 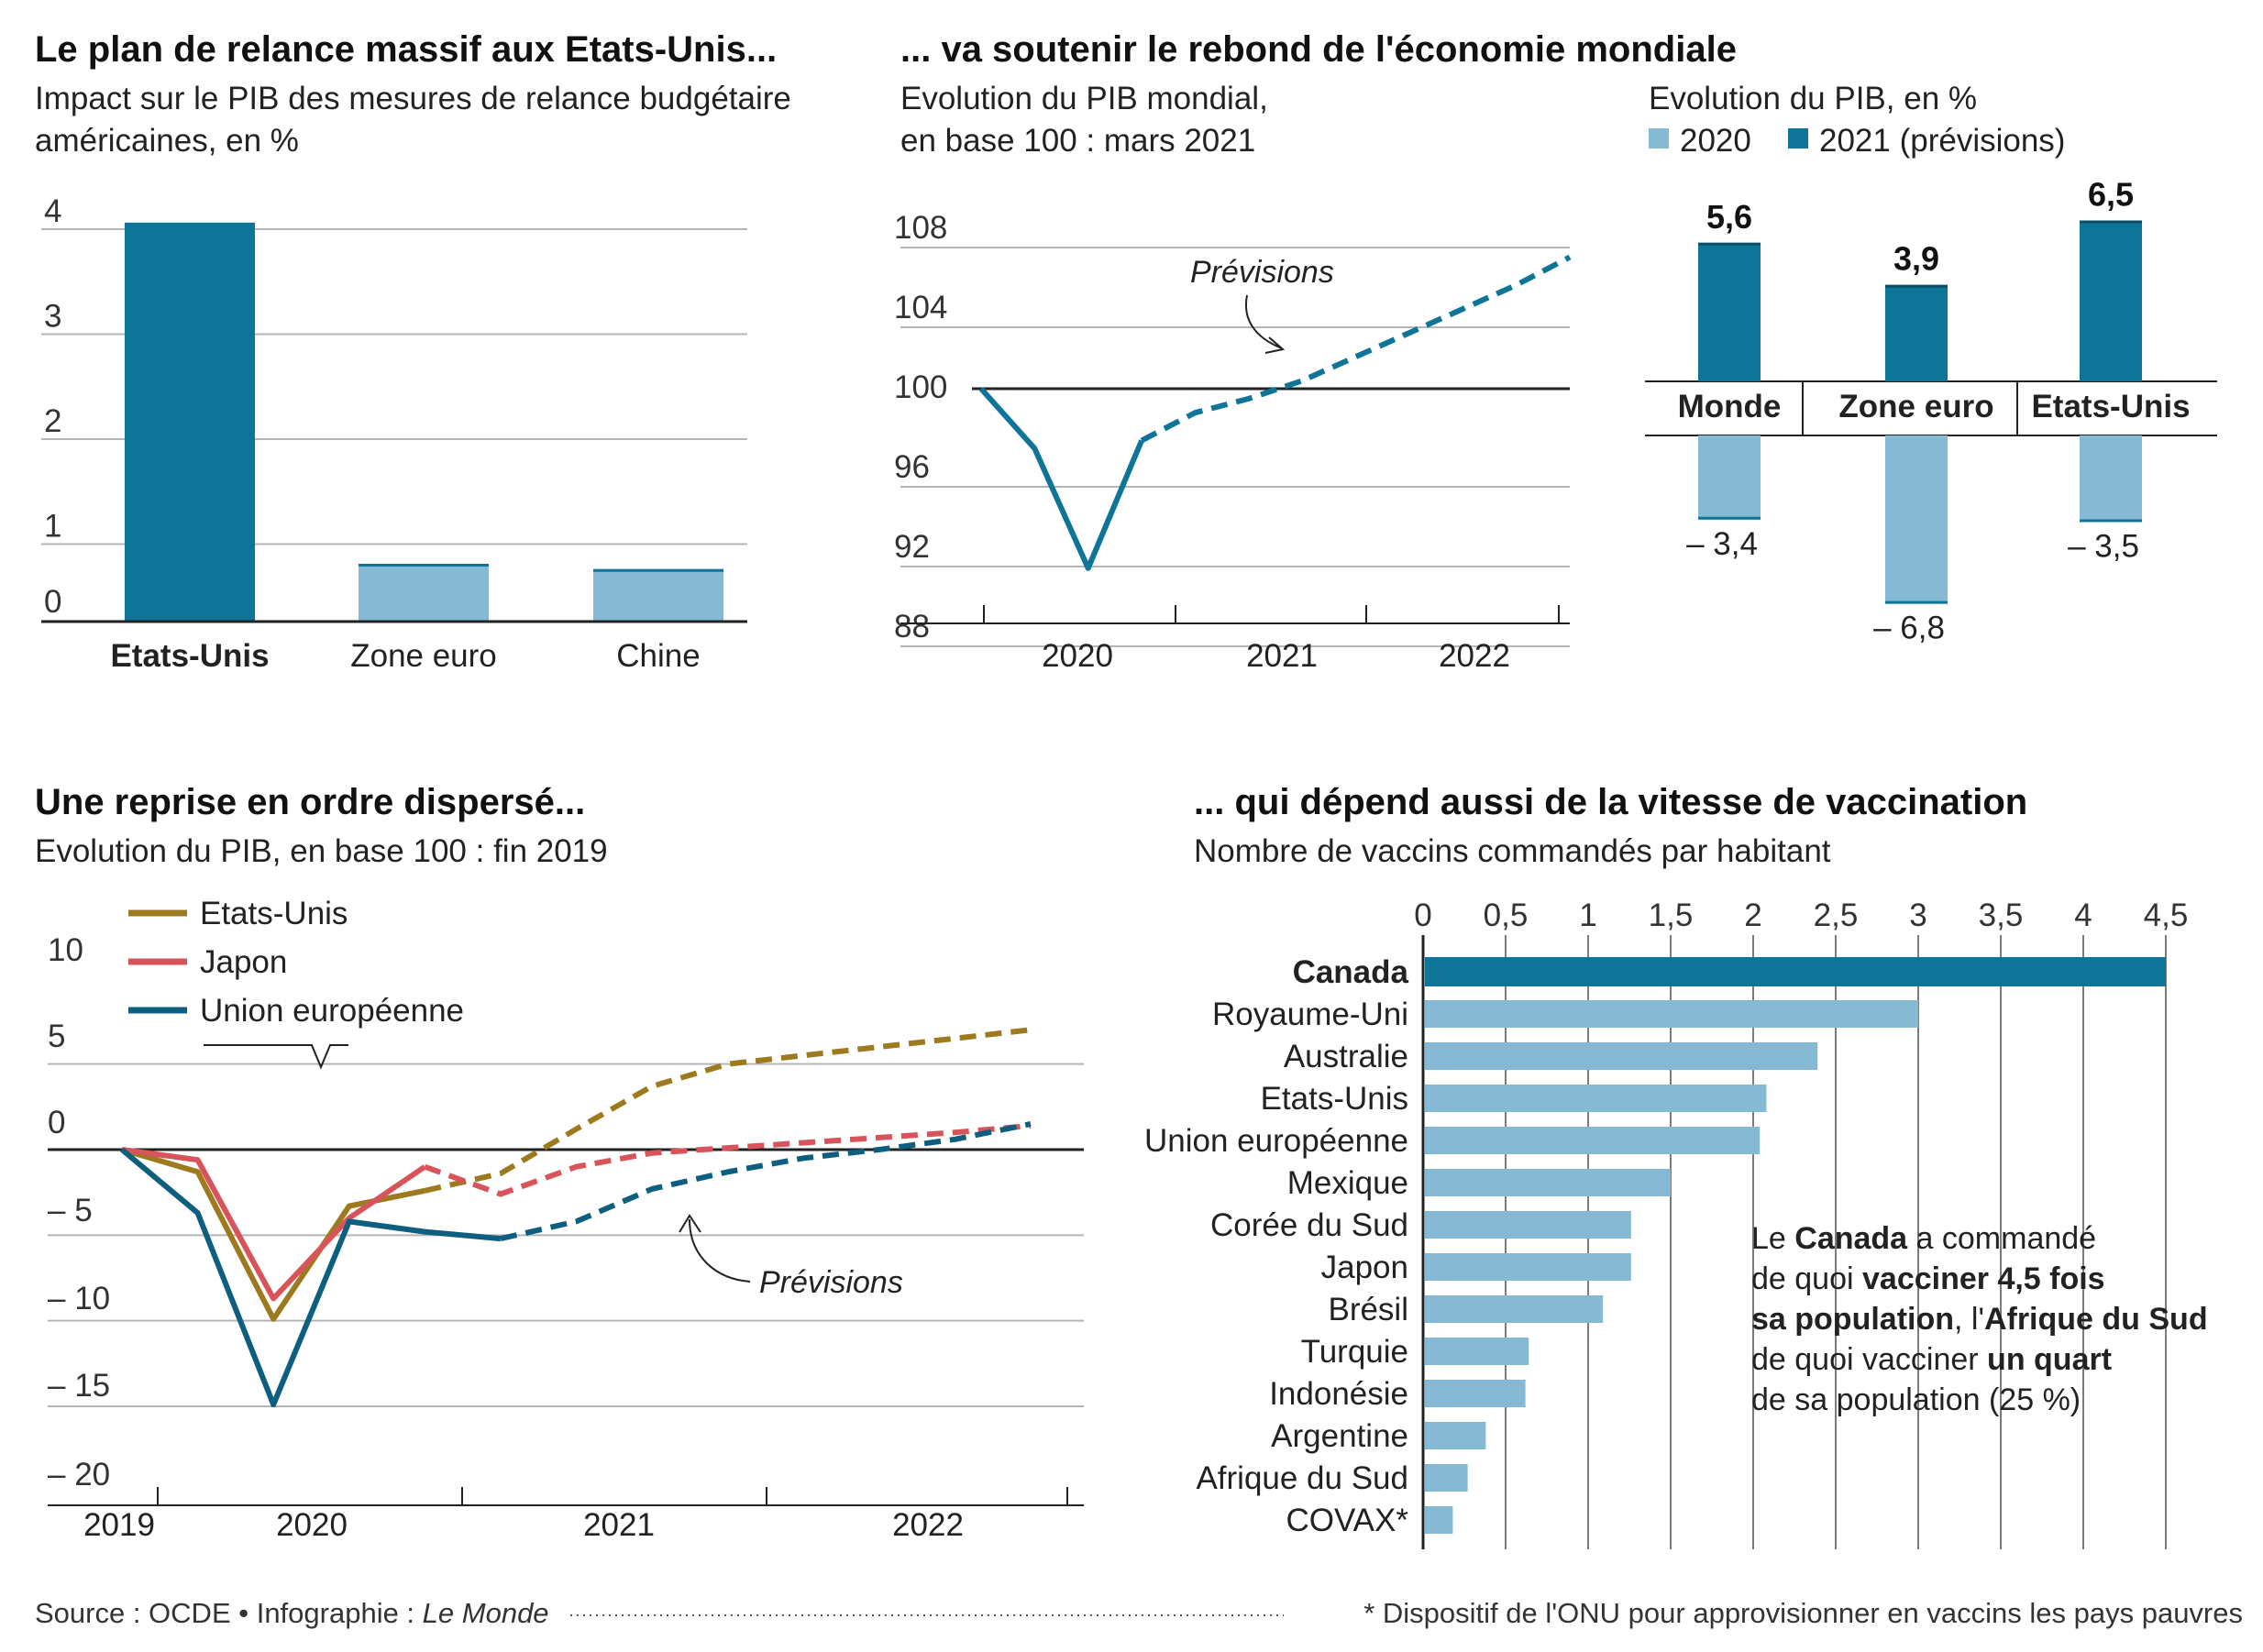 I want to click on footer-source: Source : OCDE • Infographie : Le Monde, so click(x=292, y=1613).